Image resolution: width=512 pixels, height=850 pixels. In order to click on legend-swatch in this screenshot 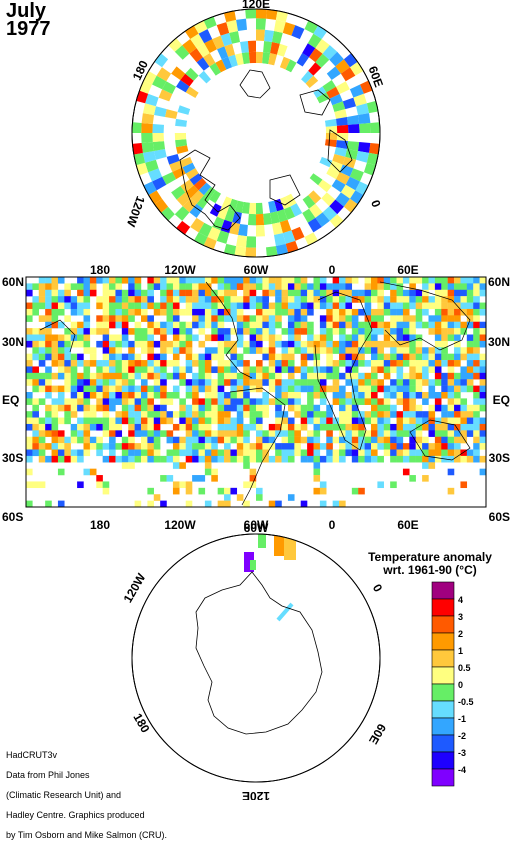, I will do `click(443, 641)`.